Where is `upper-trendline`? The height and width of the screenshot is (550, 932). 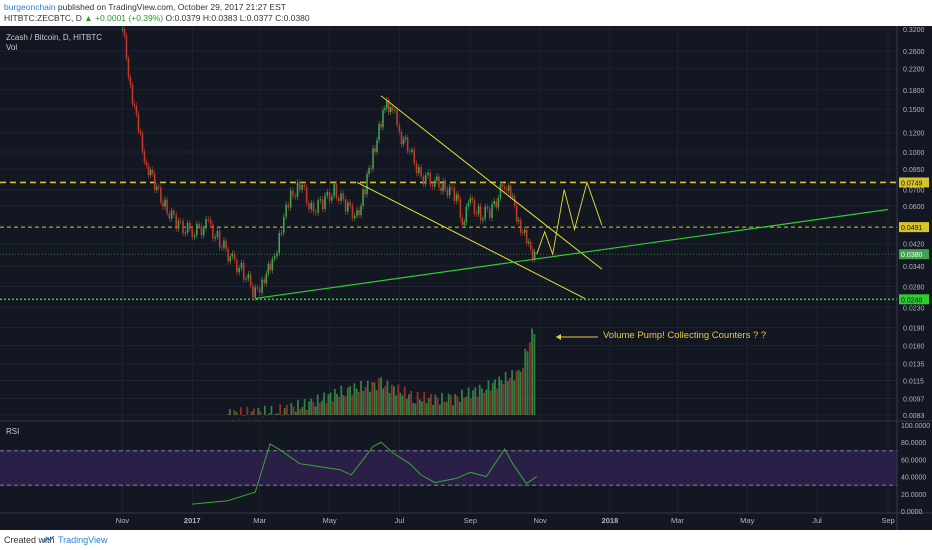 upper-trendline is located at coordinates (491, 182).